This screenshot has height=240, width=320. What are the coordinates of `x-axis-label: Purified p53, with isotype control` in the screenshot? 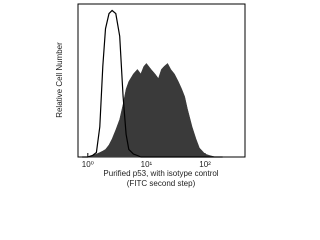 It's located at (160, 173).